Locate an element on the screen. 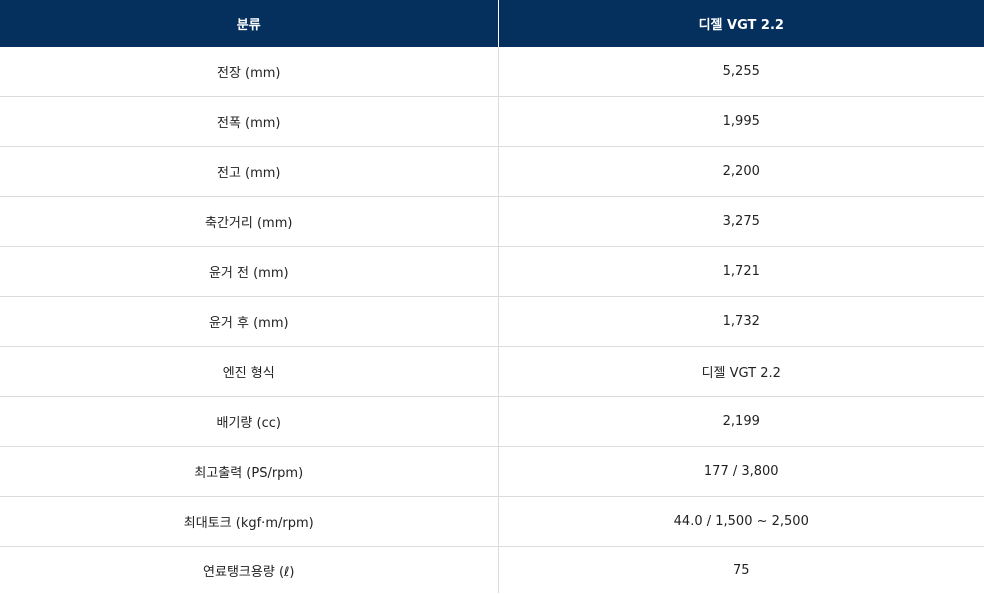 The height and width of the screenshot is (594, 984). table-row: 연료탱크용량 (ℓ) 75 is located at coordinates (492, 569).